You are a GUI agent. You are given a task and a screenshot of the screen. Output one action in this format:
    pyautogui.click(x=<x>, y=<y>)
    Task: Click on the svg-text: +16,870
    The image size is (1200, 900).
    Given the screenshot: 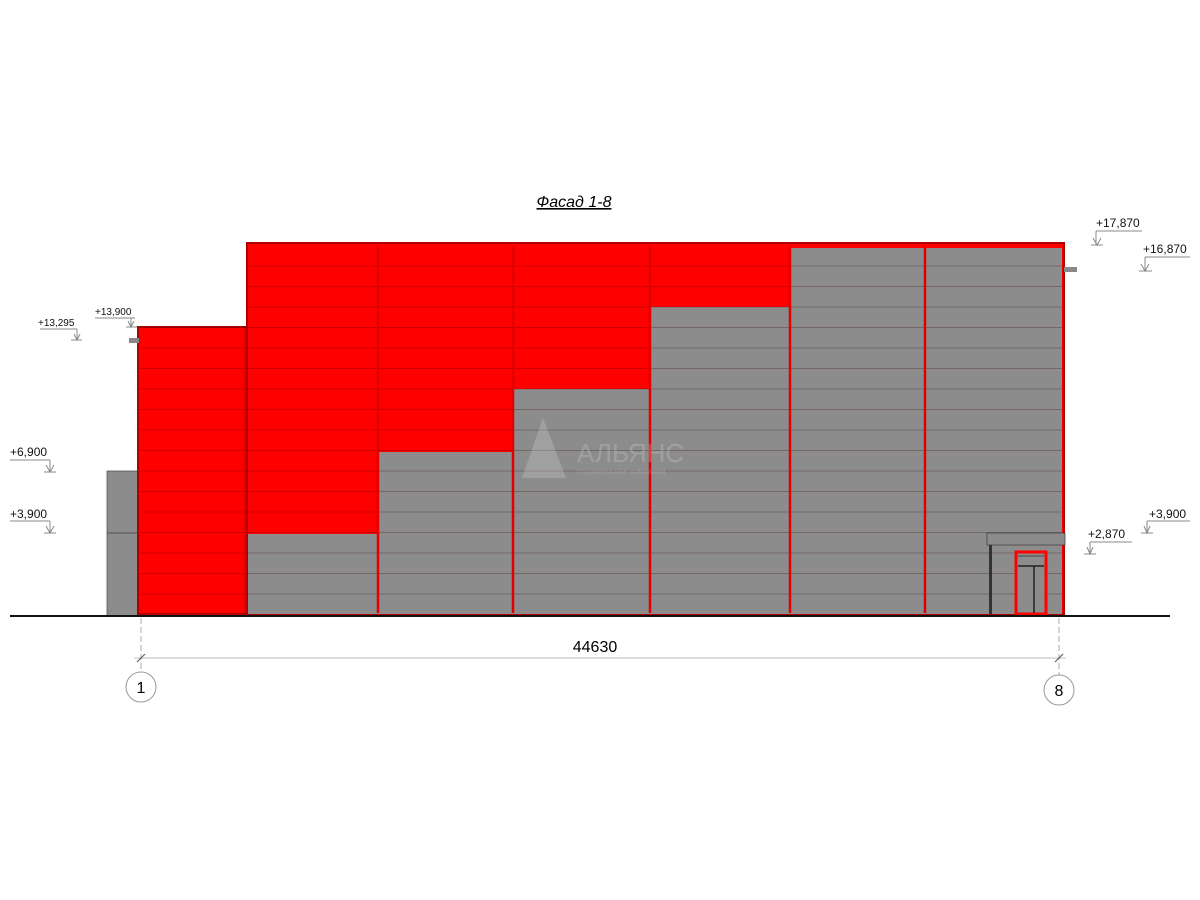 What is the action you would take?
    pyautogui.click(x=1165, y=249)
    